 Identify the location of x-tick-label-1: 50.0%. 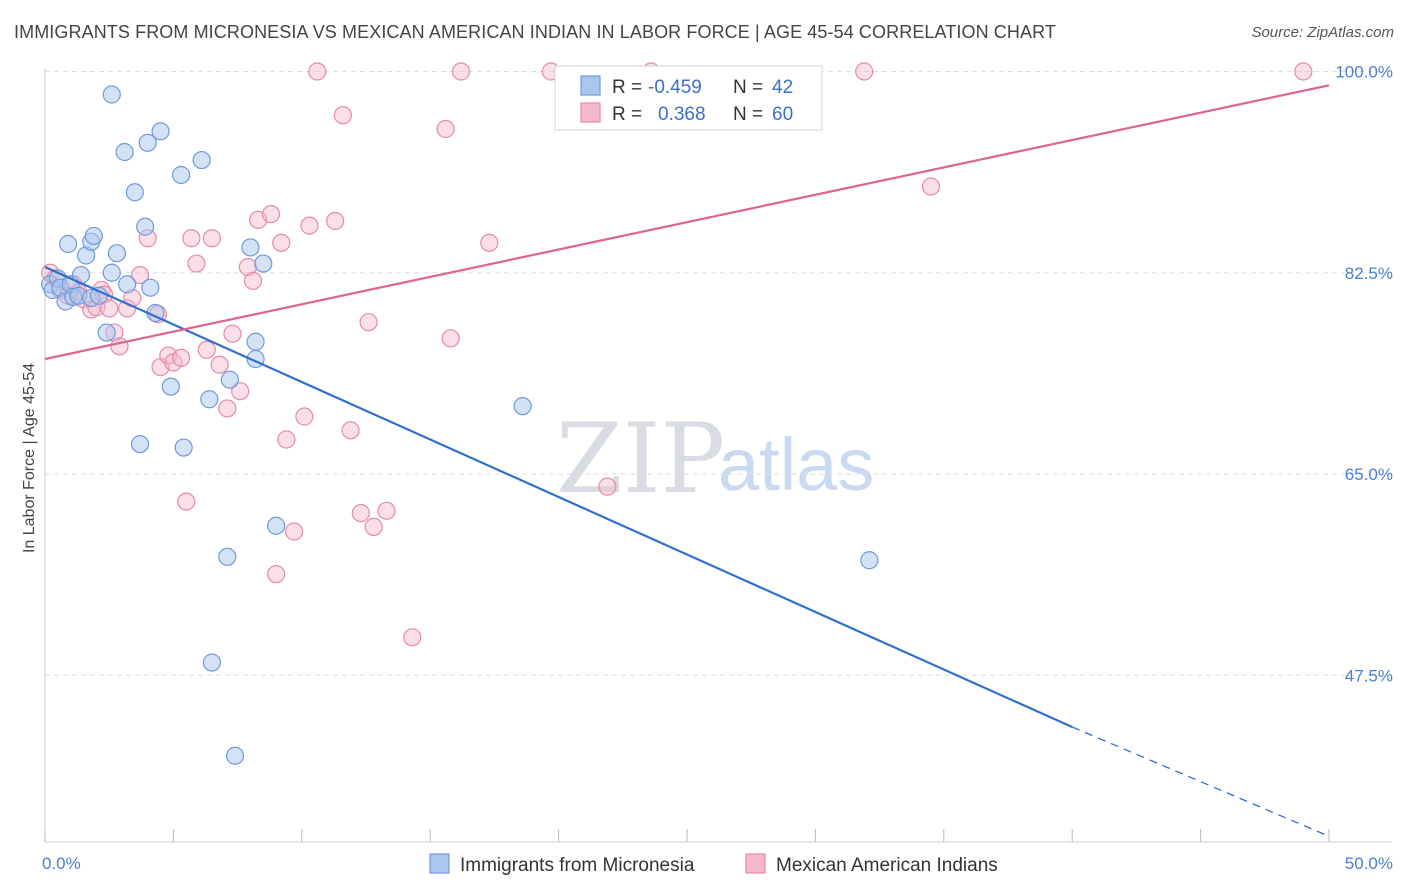
(1369, 863).